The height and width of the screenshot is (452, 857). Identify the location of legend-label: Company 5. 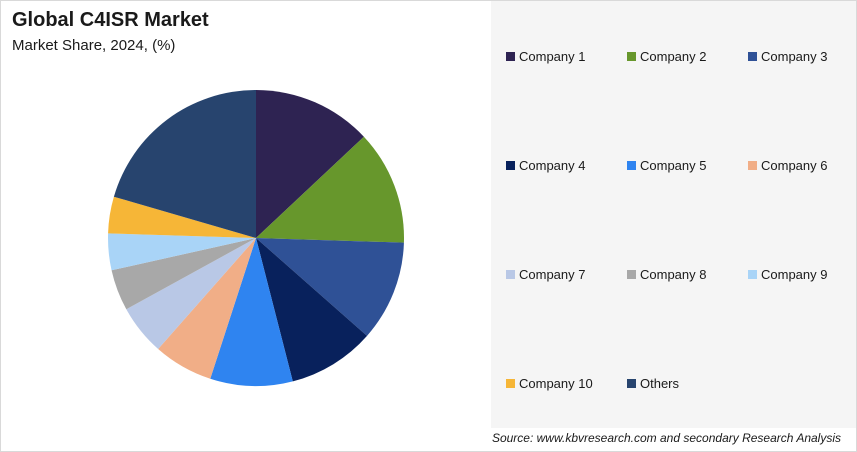
(673, 165).